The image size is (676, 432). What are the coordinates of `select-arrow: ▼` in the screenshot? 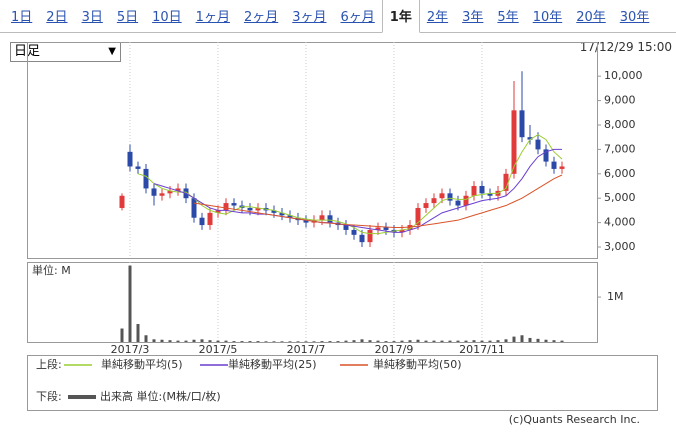 It's located at (112, 51).